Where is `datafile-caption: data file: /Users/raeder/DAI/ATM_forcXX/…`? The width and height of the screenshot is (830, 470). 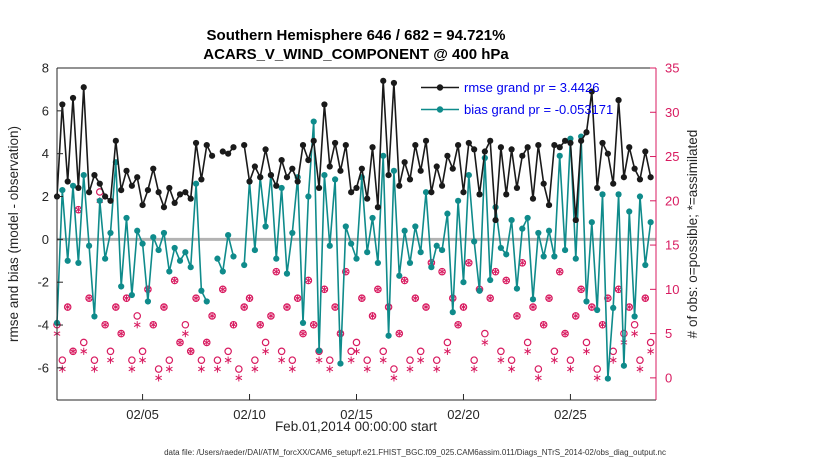 datafile-caption: data file: /Users/raeder/DAI/ATM_forcXX/… is located at coordinates (415, 452).